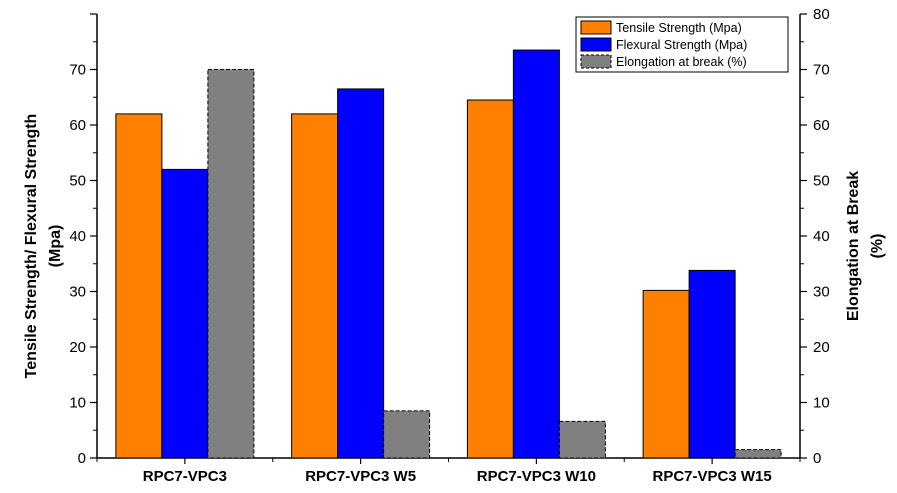  I want to click on left-tick-label: 20, so click(77, 347).